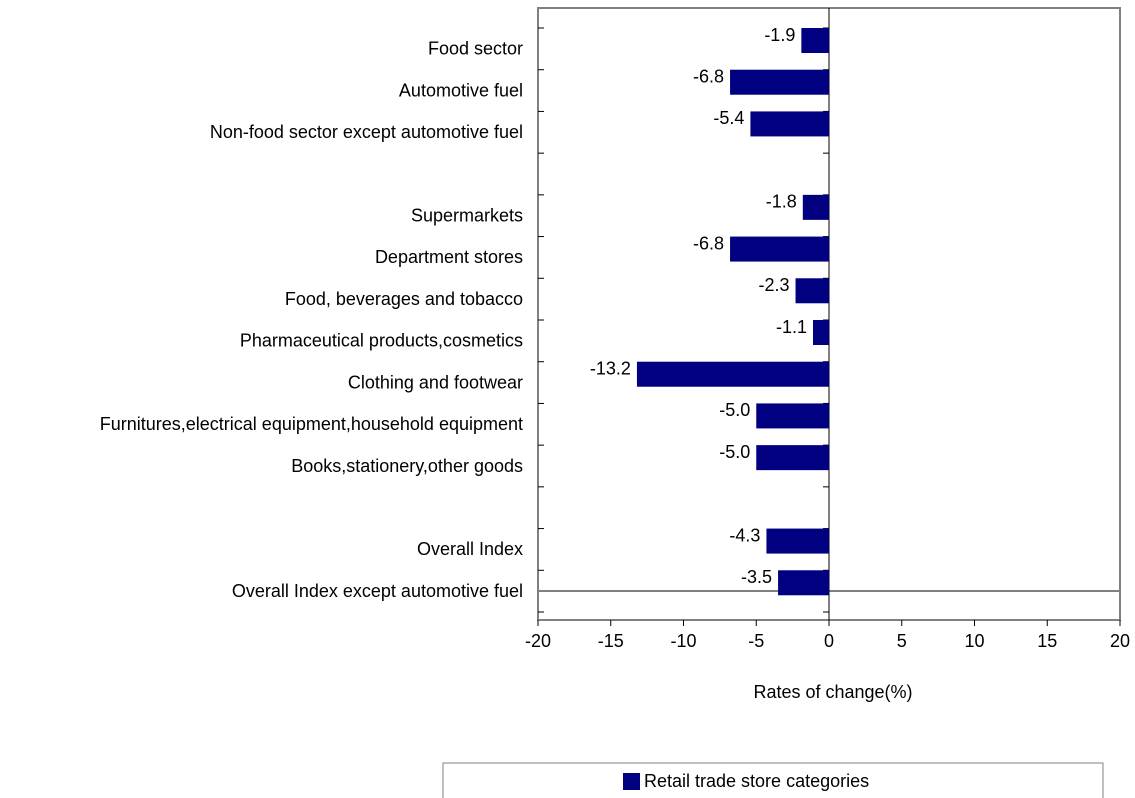 Image resolution: width=1135 pixels, height=798 pixels. Describe the element at coordinates (404, 299) in the screenshot. I see `y-tick-label: Food, beverages and tobacco` at that location.